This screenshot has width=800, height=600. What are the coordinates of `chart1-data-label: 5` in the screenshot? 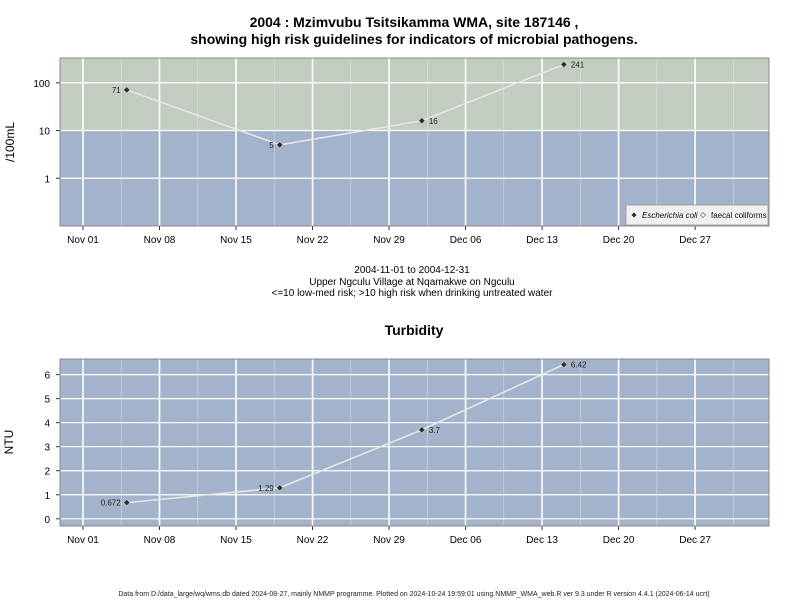 It's located at (271, 145).